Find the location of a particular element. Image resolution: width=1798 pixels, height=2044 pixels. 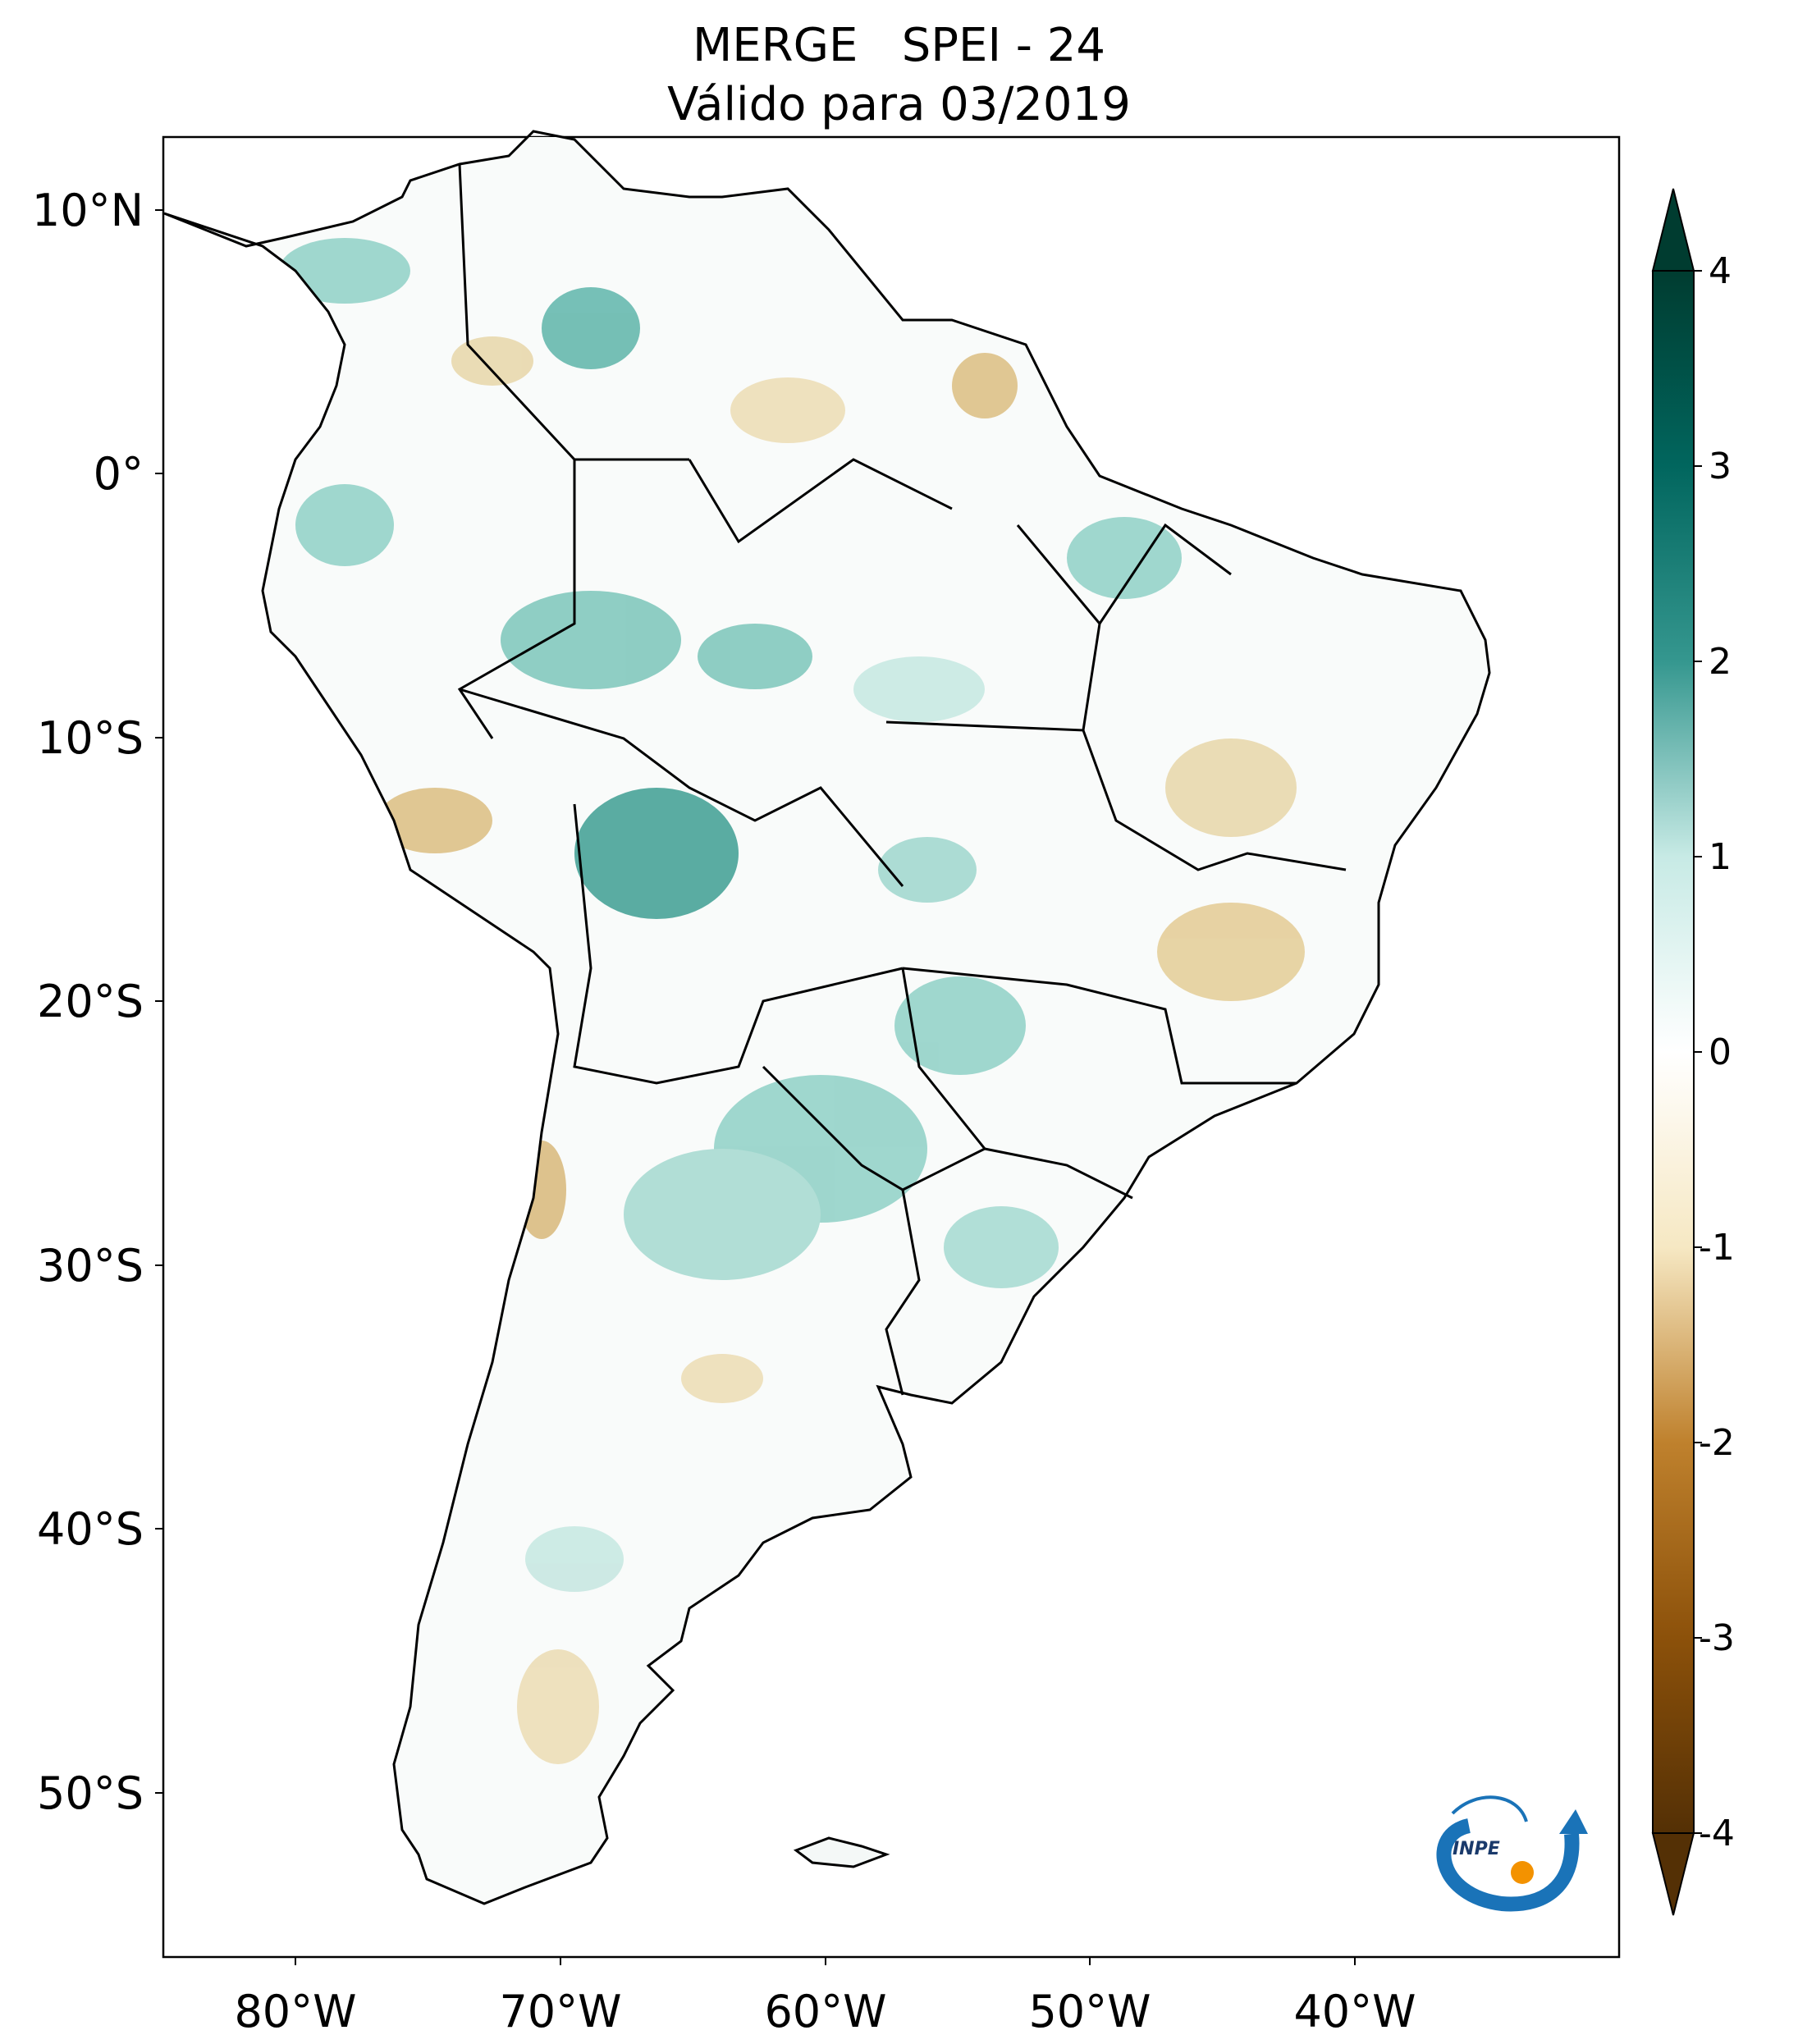

logo-arrow is located at coordinates (1573, 1821).